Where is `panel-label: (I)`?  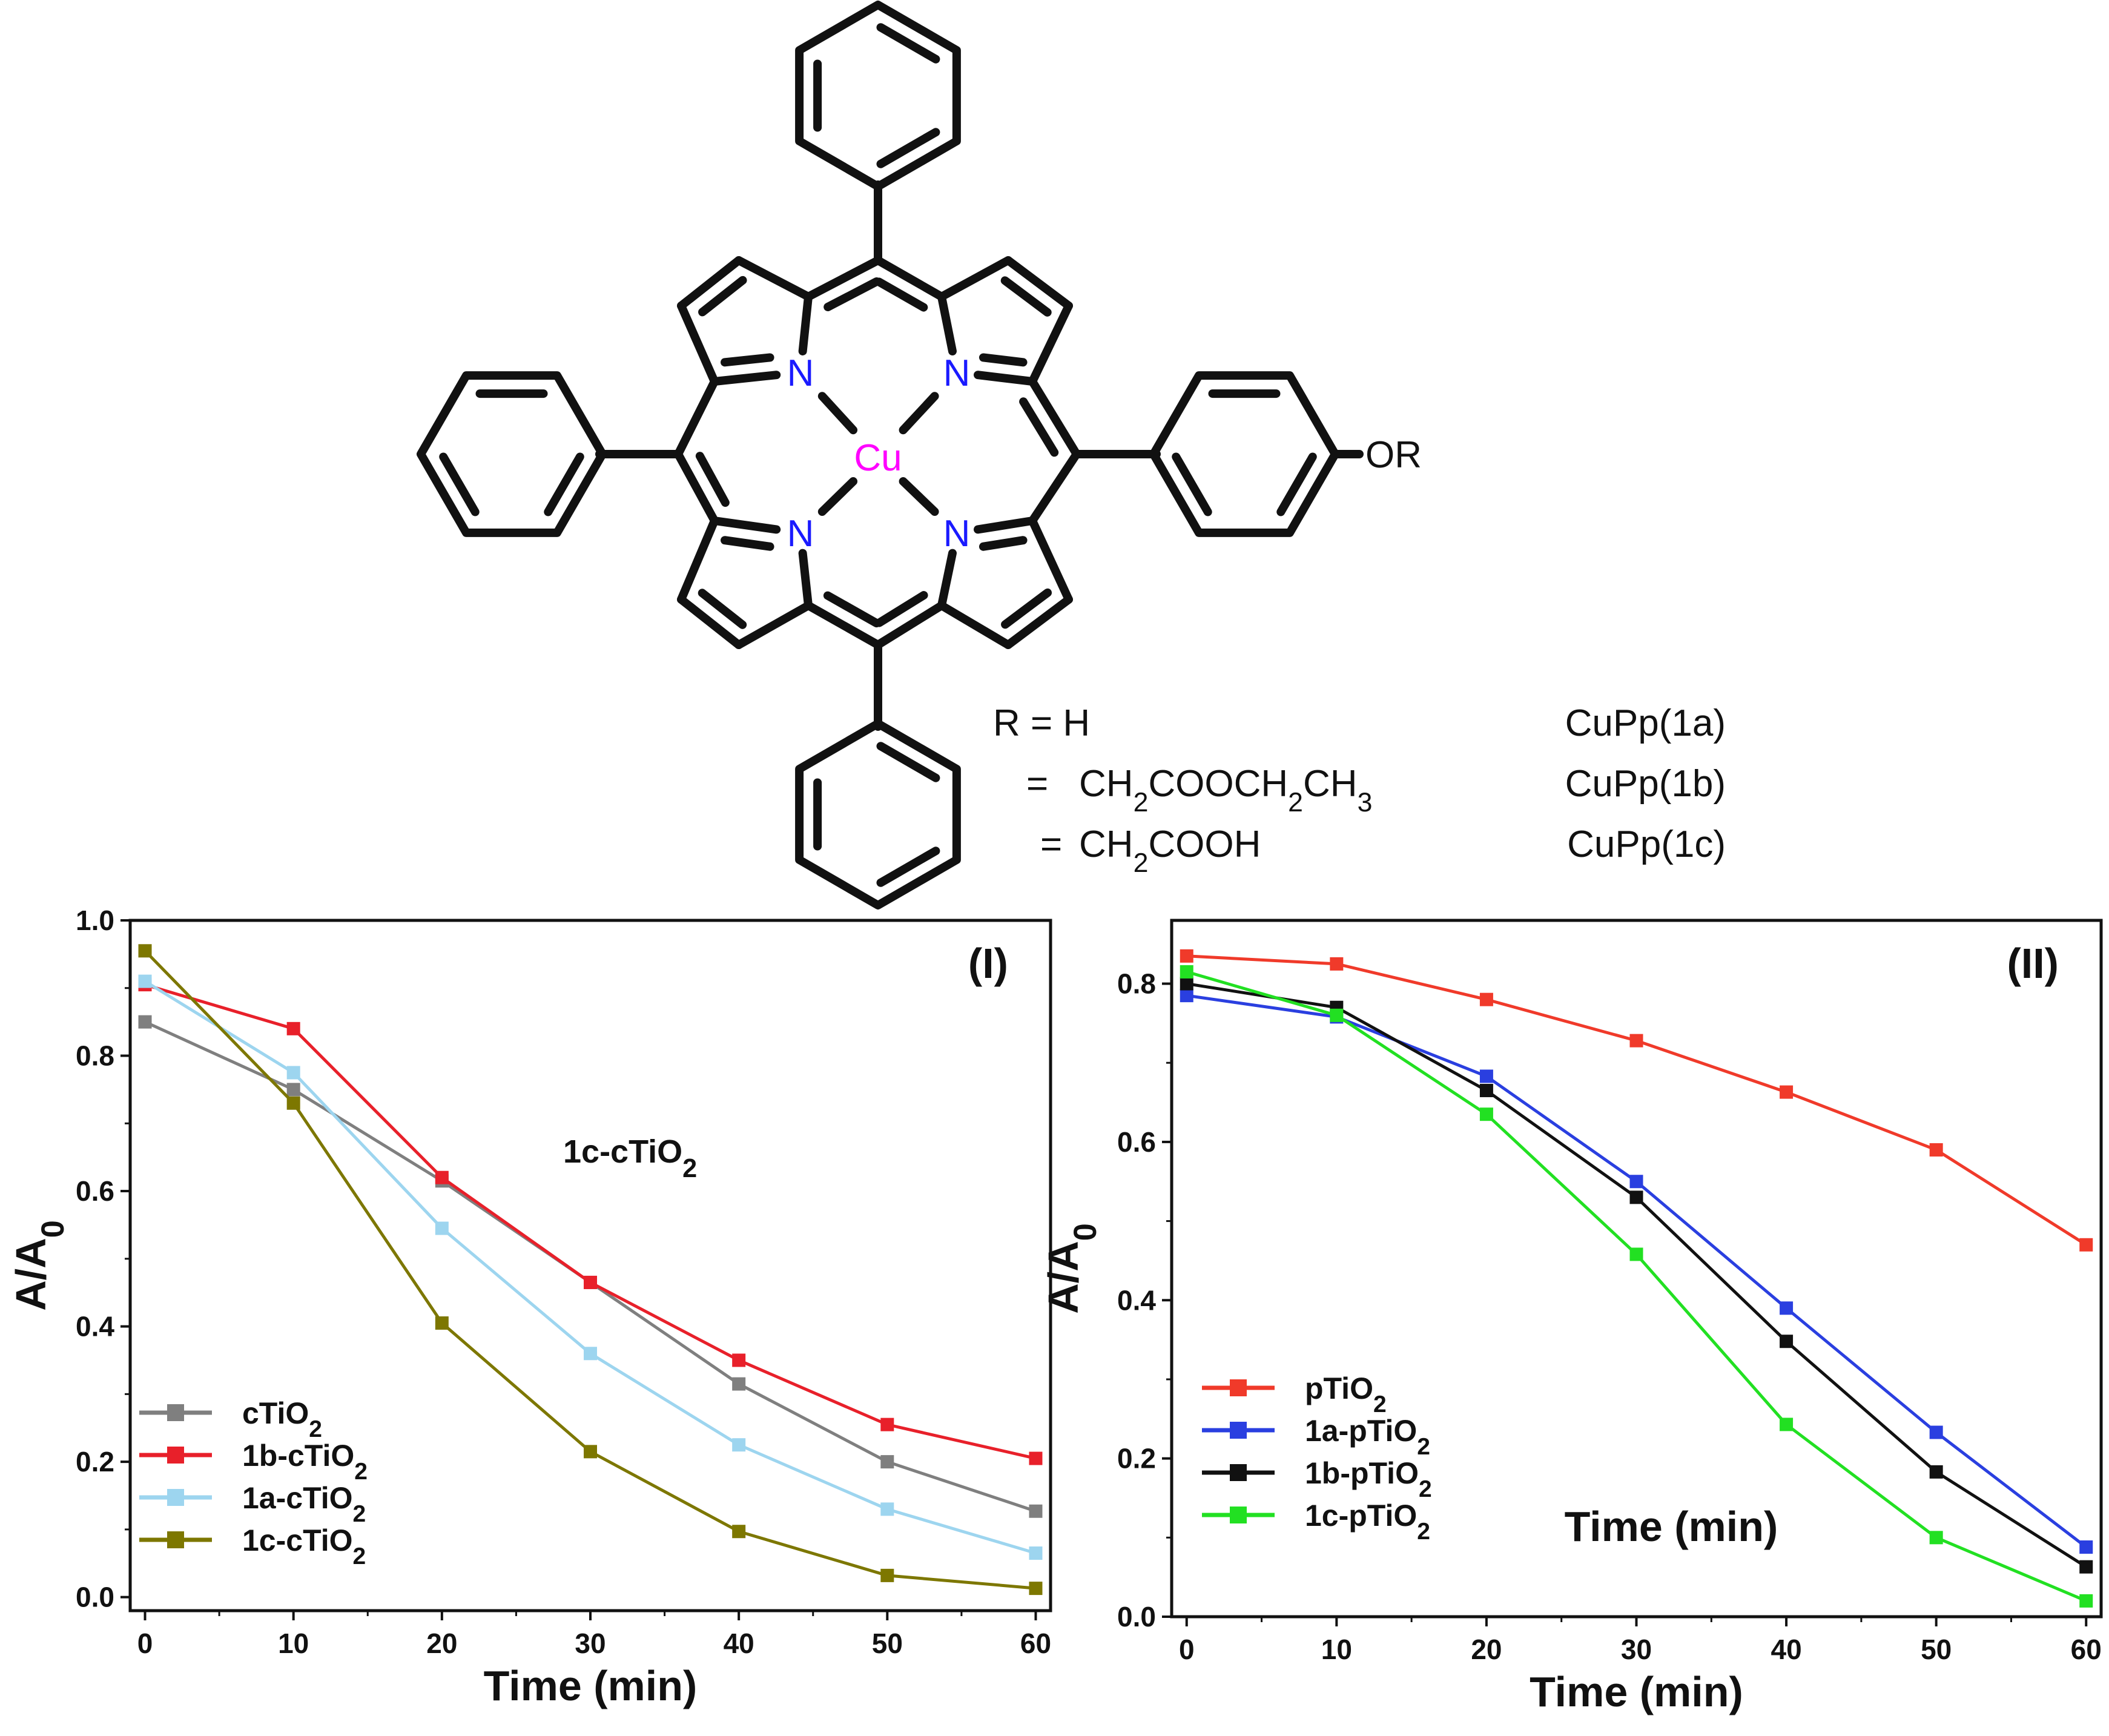
panel-label: (I) is located at coordinates (988, 963).